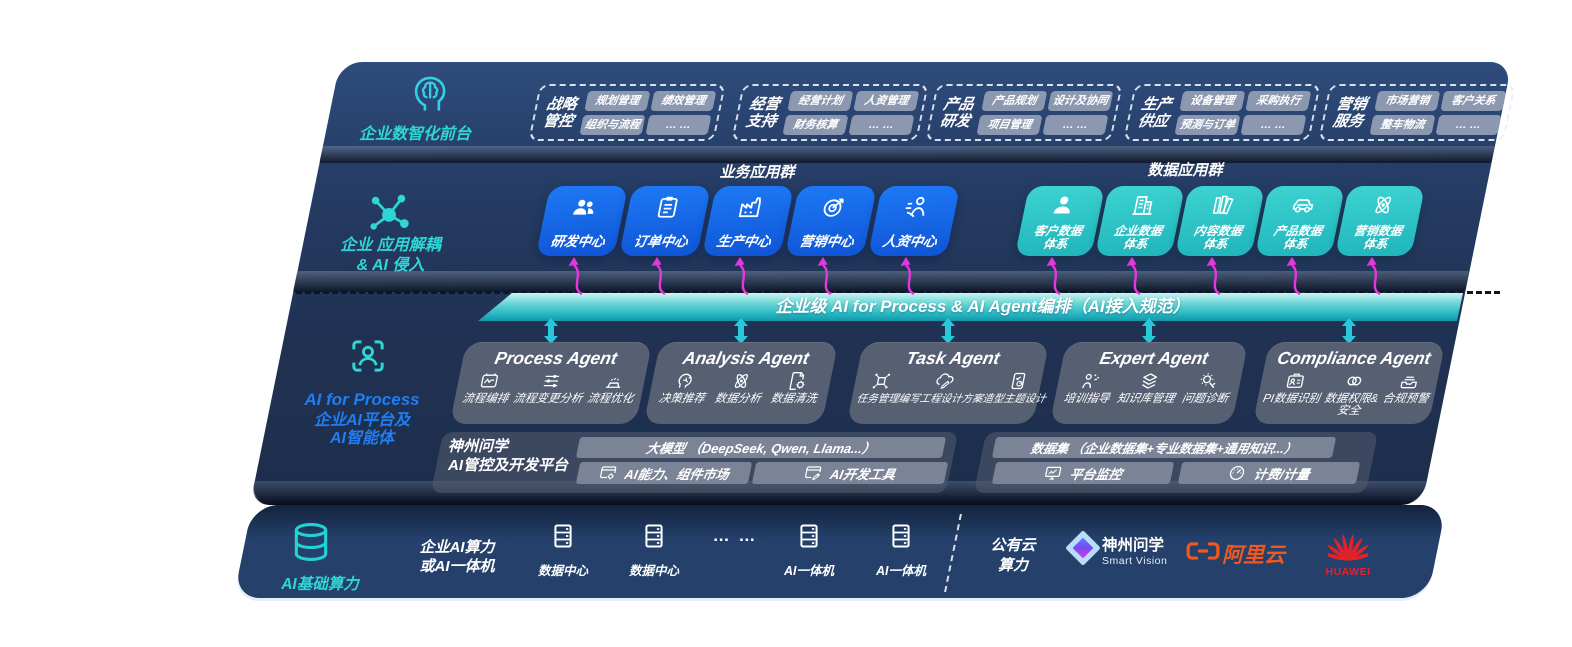  I want to click on optimize-icon, so click(614, 381).